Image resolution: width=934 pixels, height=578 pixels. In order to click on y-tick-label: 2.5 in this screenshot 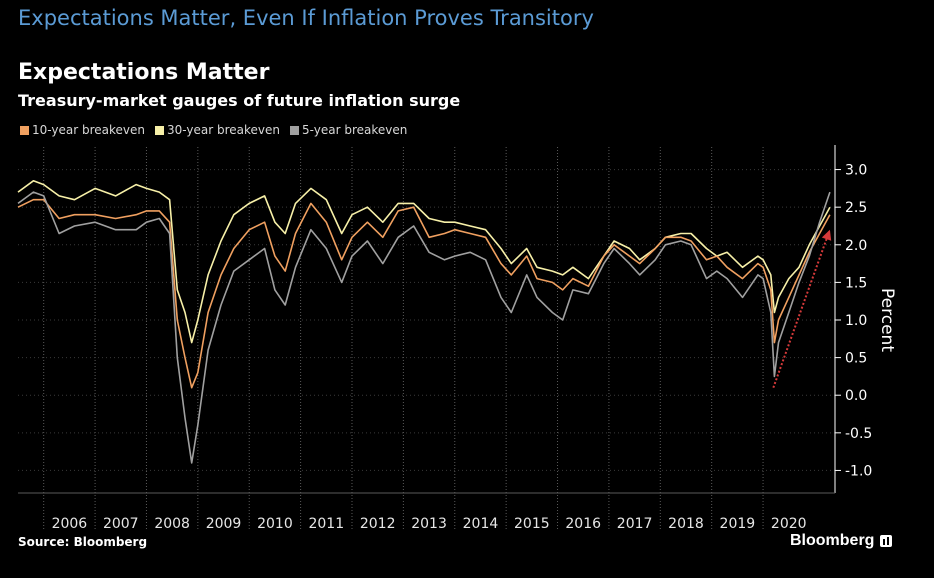, I will do `click(856, 208)`.